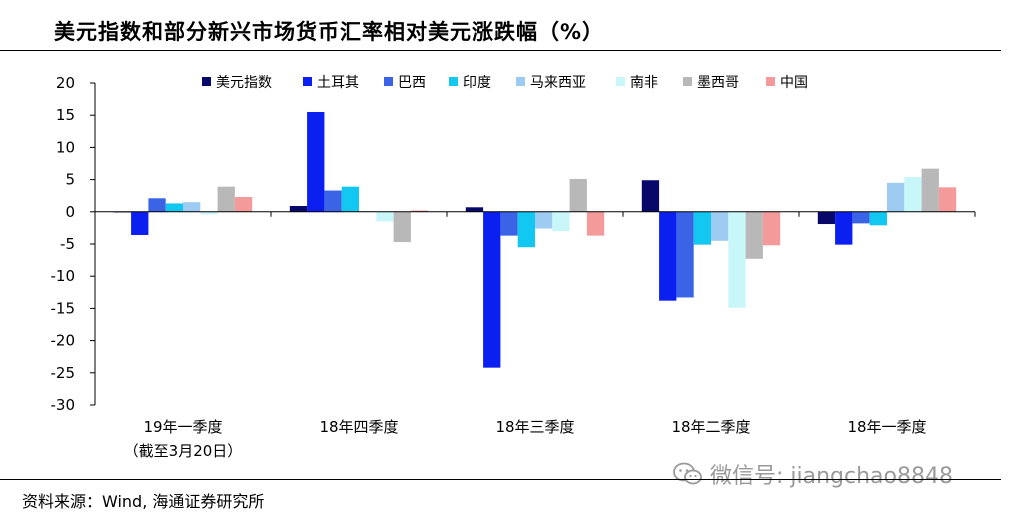 This screenshot has height=520, width=1010. Describe the element at coordinates (534, 427) in the screenshot. I see `category-label: 18年三季度` at that location.